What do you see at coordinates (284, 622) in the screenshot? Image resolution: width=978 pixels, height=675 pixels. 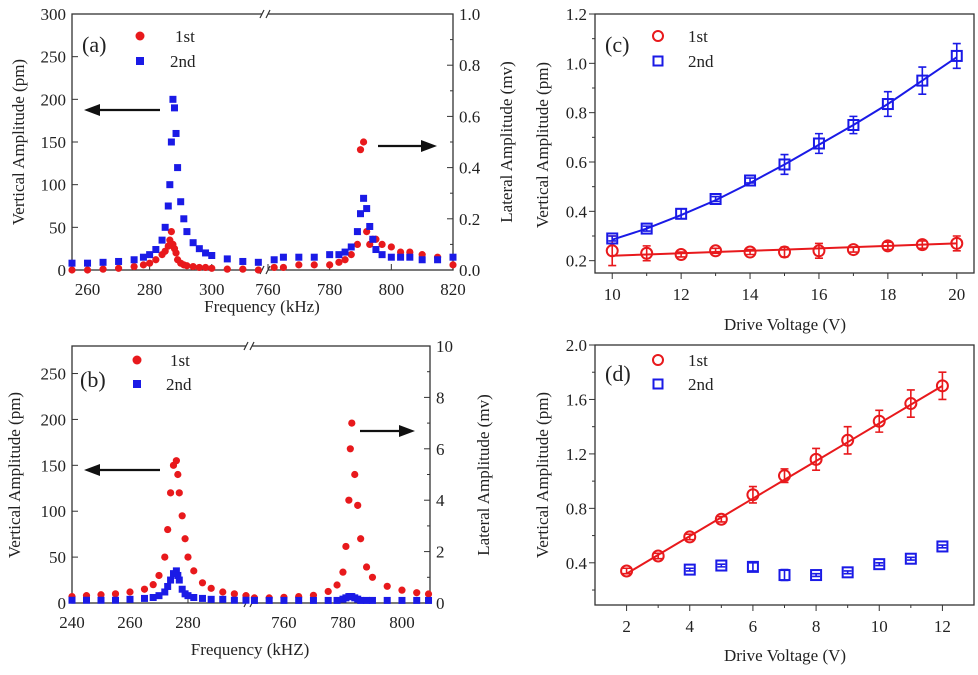 I see `panel-b-xtick-label: 760` at bounding box center [284, 622].